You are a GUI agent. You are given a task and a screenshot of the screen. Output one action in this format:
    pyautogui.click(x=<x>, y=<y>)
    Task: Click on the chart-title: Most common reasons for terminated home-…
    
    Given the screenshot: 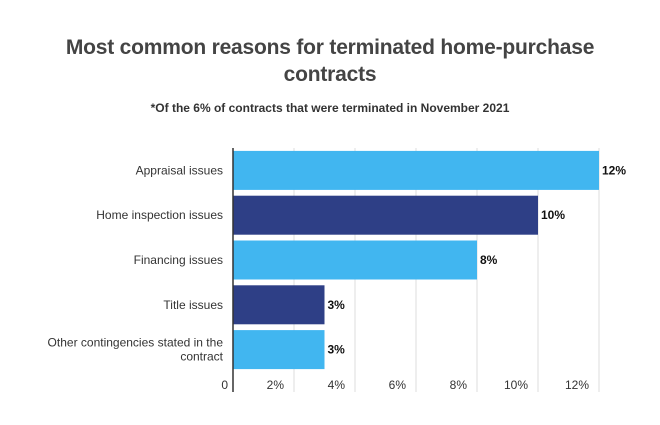 What is the action you would take?
    pyautogui.click(x=330, y=61)
    